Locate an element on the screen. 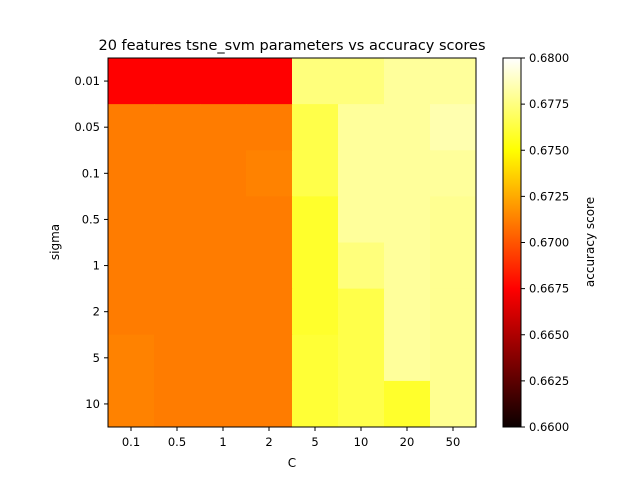 This screenshot has width=640, height=480. y-axis-ticks: 0.01 0.05 0.1 0.5 1 2 5 10 is located at coordinates (91, 242).